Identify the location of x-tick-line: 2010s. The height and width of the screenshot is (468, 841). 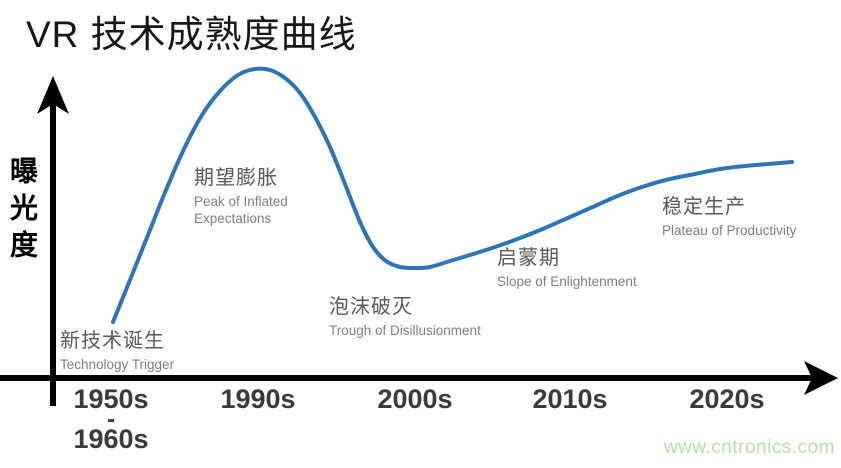
(570, 399).